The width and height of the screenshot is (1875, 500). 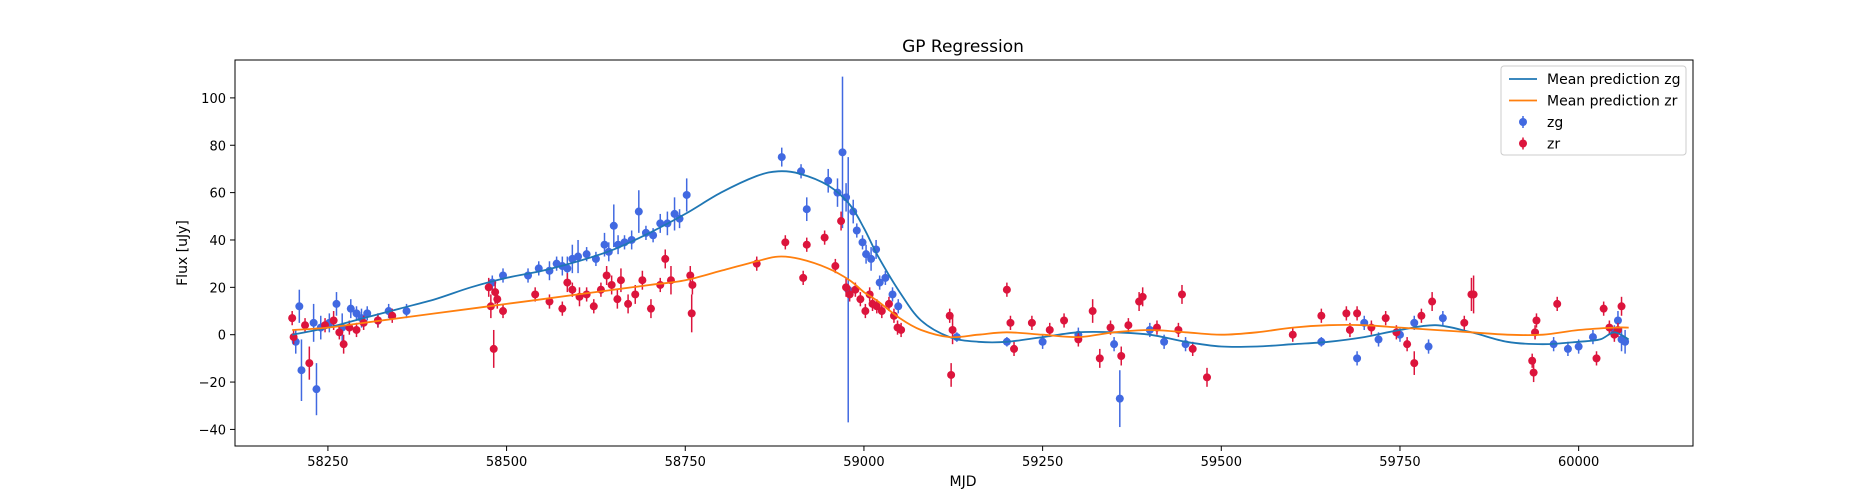 What do you see at coordinates (1523, 143) in the screenshot?
I see `legend-marker-swatch` at bounding box center [1523, 143].